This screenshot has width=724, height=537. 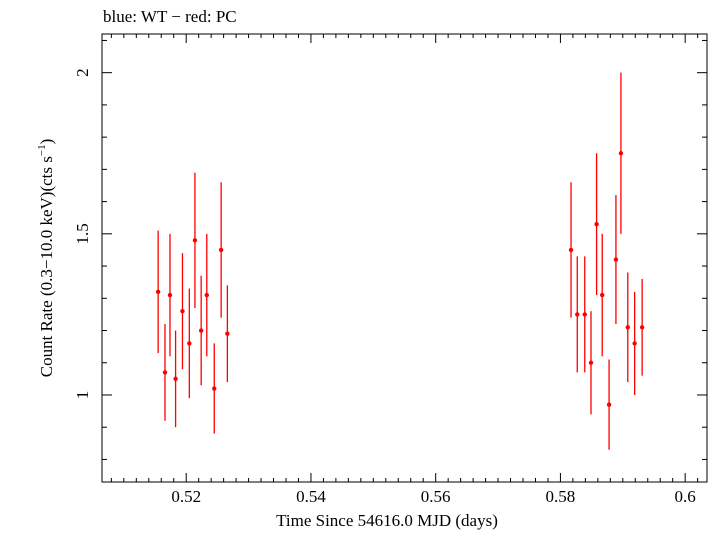 What do you see at coordinates (387, 520) in the screenshot?
I see `x-axis-label: Time Since 54616.0 MJD (days)` at bounding box center [387, 520].